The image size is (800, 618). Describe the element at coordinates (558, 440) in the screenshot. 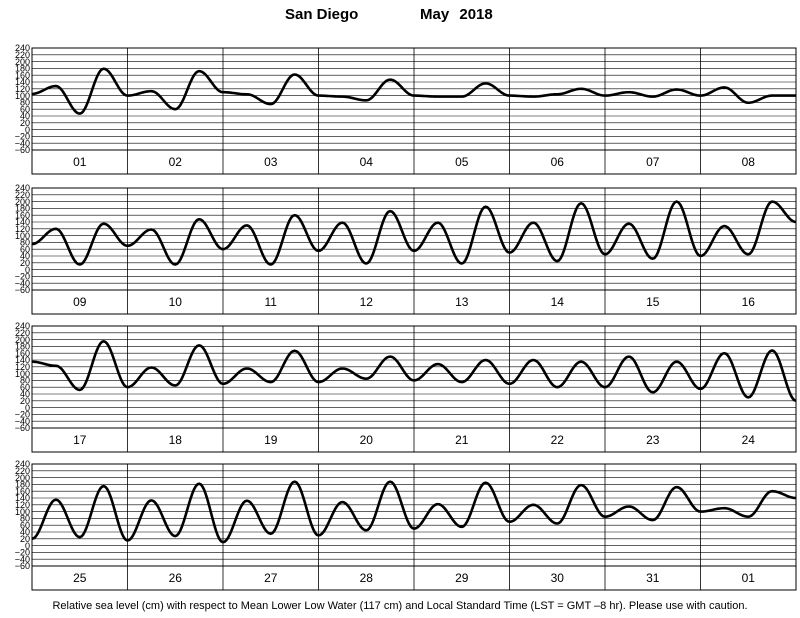

I see `day-label: 22` at that location.